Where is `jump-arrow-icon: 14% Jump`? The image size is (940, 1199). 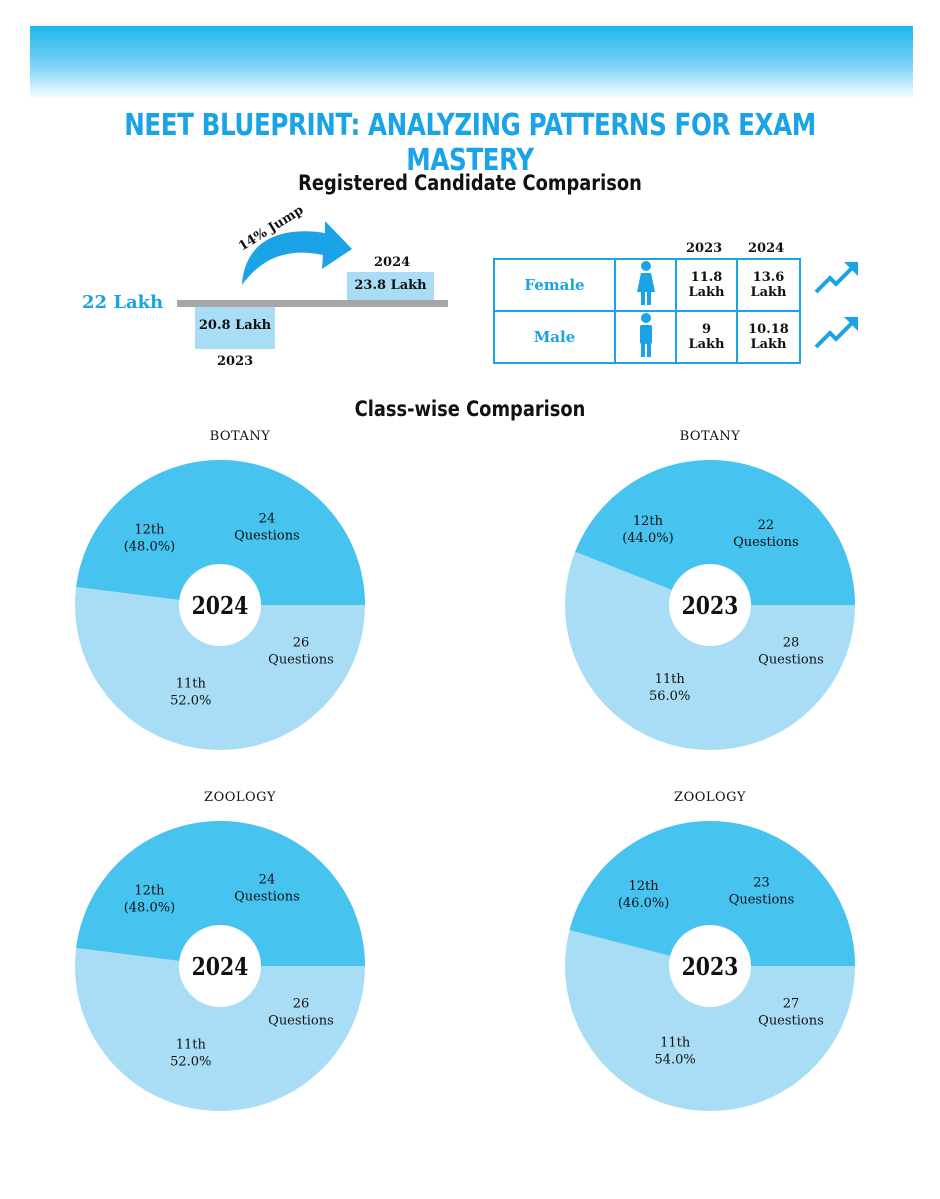
jump-arrow-icon: 14% Jump is located at coordinates (294, 245).